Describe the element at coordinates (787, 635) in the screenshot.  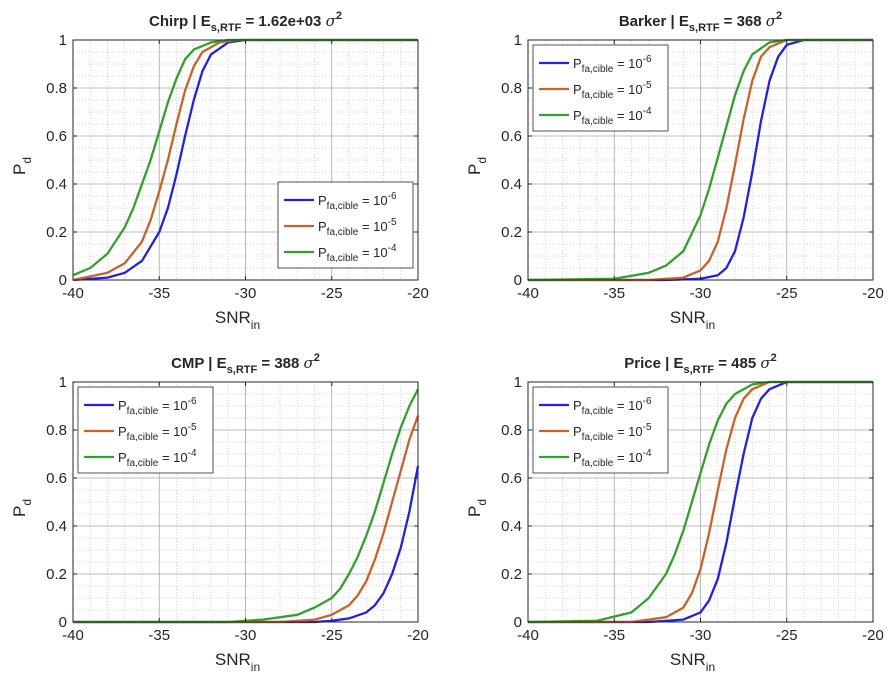
I see `x-tick-label: -25` at that location.